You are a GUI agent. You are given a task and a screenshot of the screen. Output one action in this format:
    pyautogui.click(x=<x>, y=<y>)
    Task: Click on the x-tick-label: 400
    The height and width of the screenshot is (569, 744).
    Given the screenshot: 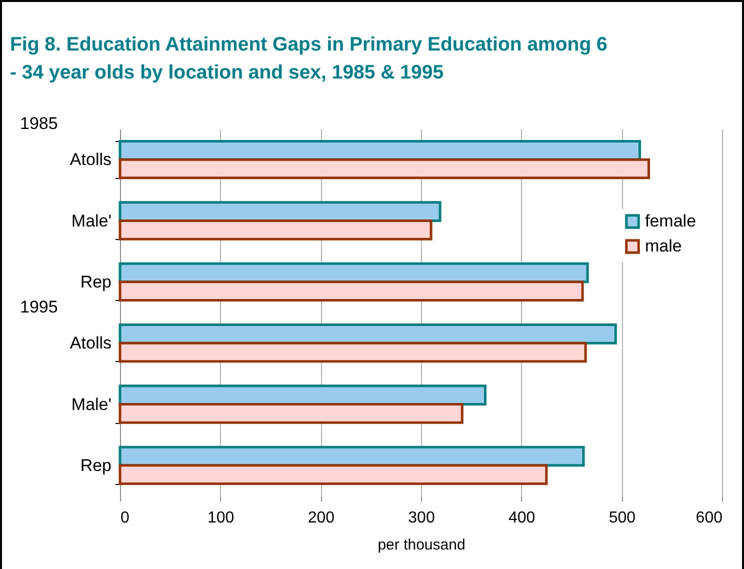 What is the action you would take?
    pyautogui.click(x=522, y=518)
    